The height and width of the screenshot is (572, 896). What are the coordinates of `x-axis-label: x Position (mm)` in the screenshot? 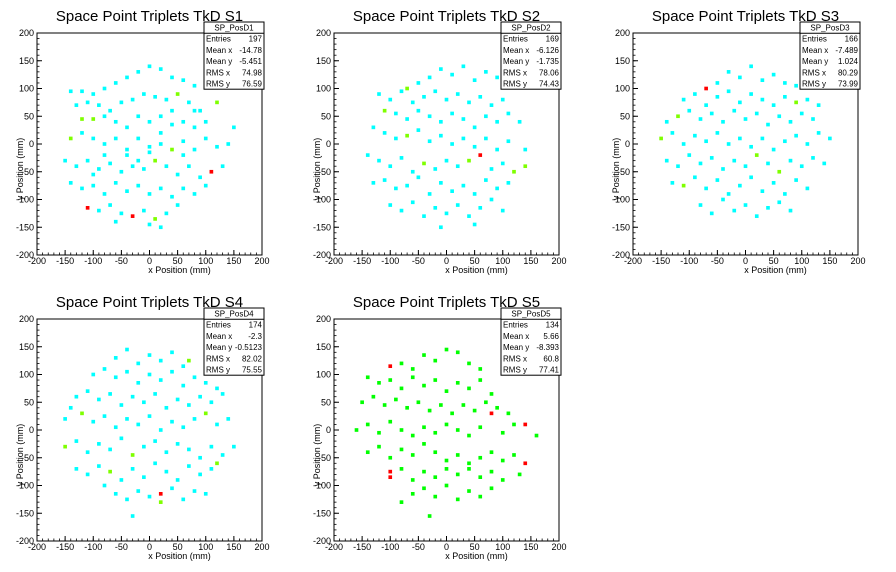 It's located at (476, 556).